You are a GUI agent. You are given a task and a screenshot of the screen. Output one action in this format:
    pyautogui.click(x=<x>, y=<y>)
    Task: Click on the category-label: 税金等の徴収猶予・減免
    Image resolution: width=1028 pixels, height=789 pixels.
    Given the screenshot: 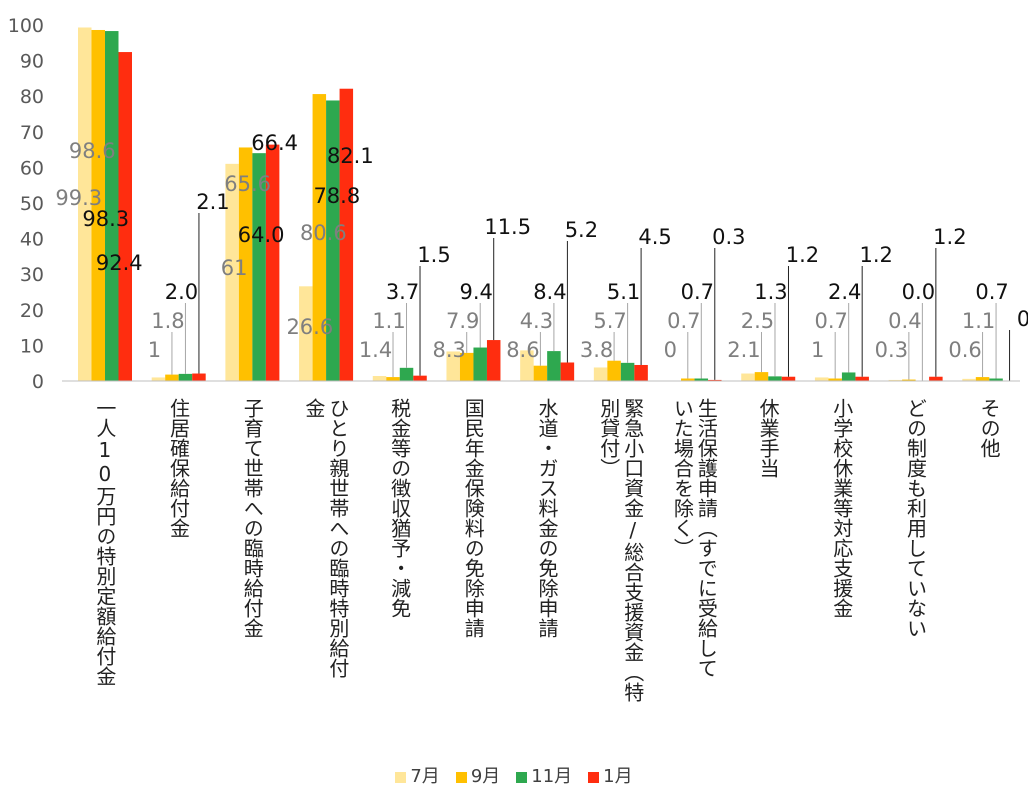 What is the action you would take?
    pyautogui.click(x=399, y=508)
    